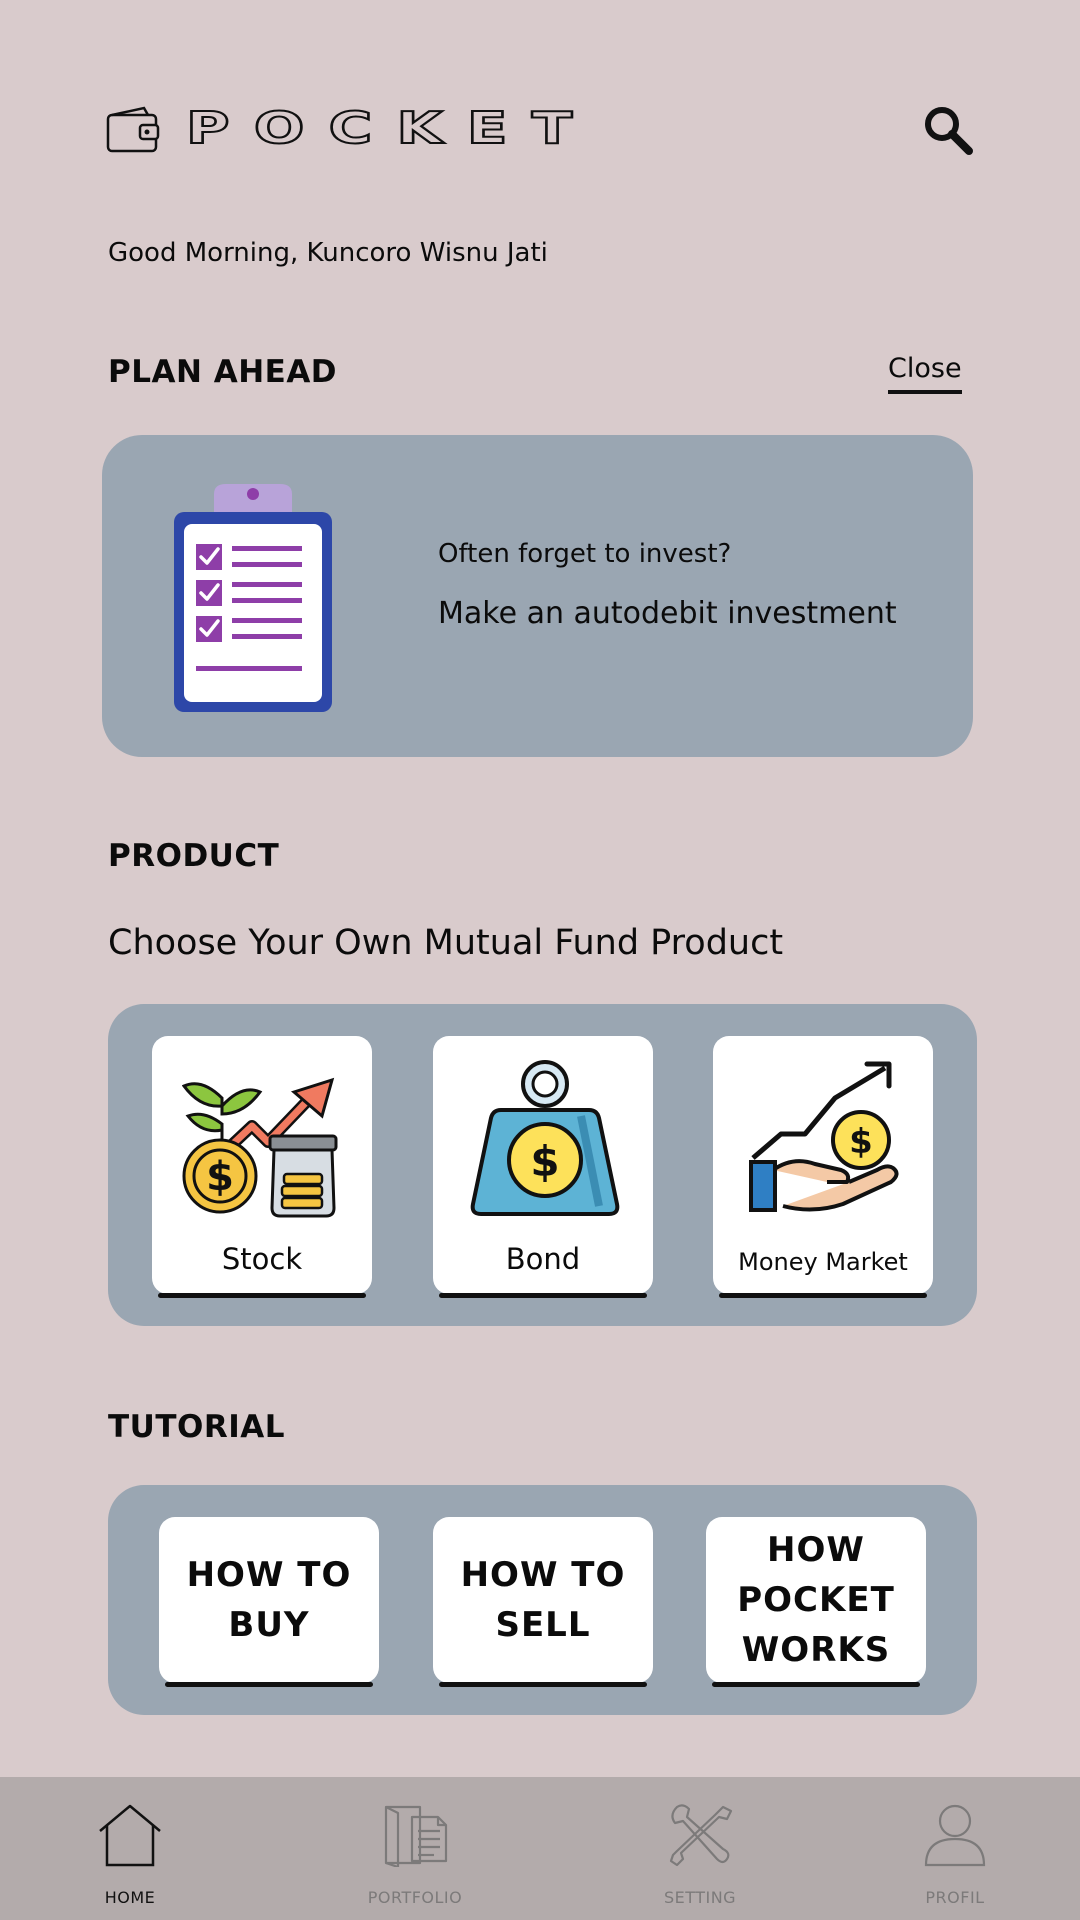  I want to click on product-panel: $ Stock $ Bond $ Money Market, so click(542, 1165).